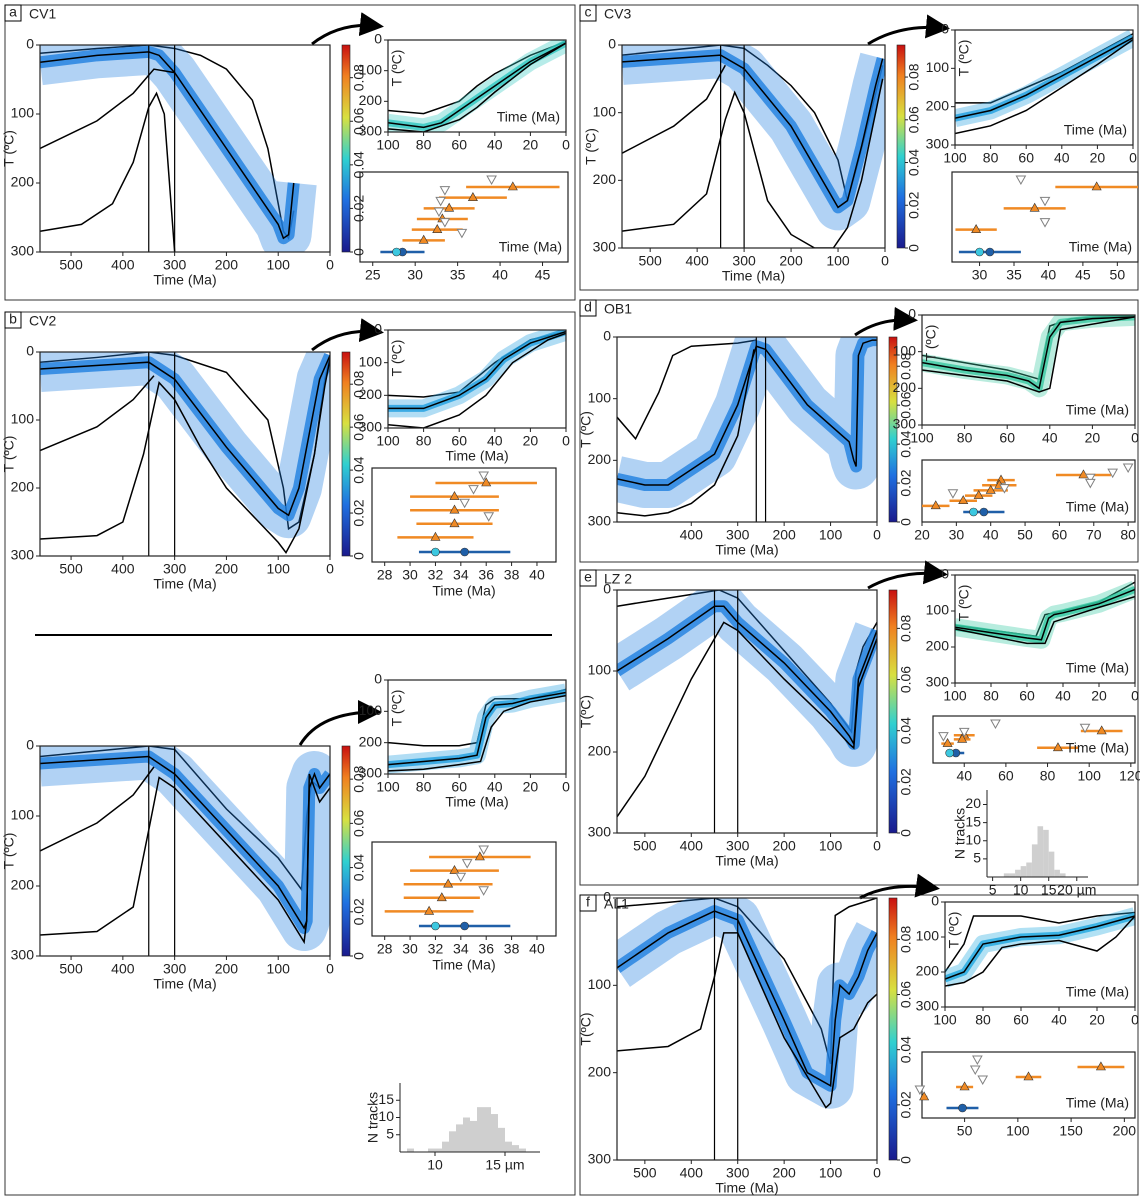 The width and height of the screenshot is (1140, 1198). Describe the element at coordinates (359, 469) in the screenshot. I see `colorbar-tick-label: 0.04` at that location.